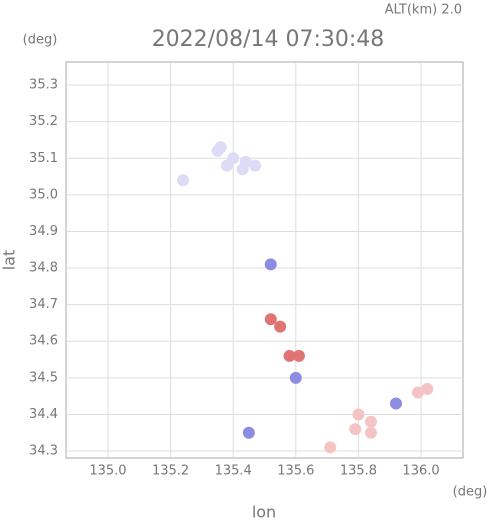 This screenshot has width=491, height=525. What do you see at coordinates (43, 414) in the screenshot?
I see `y-tick-label: 34.4` at bounding box center [43, 414].